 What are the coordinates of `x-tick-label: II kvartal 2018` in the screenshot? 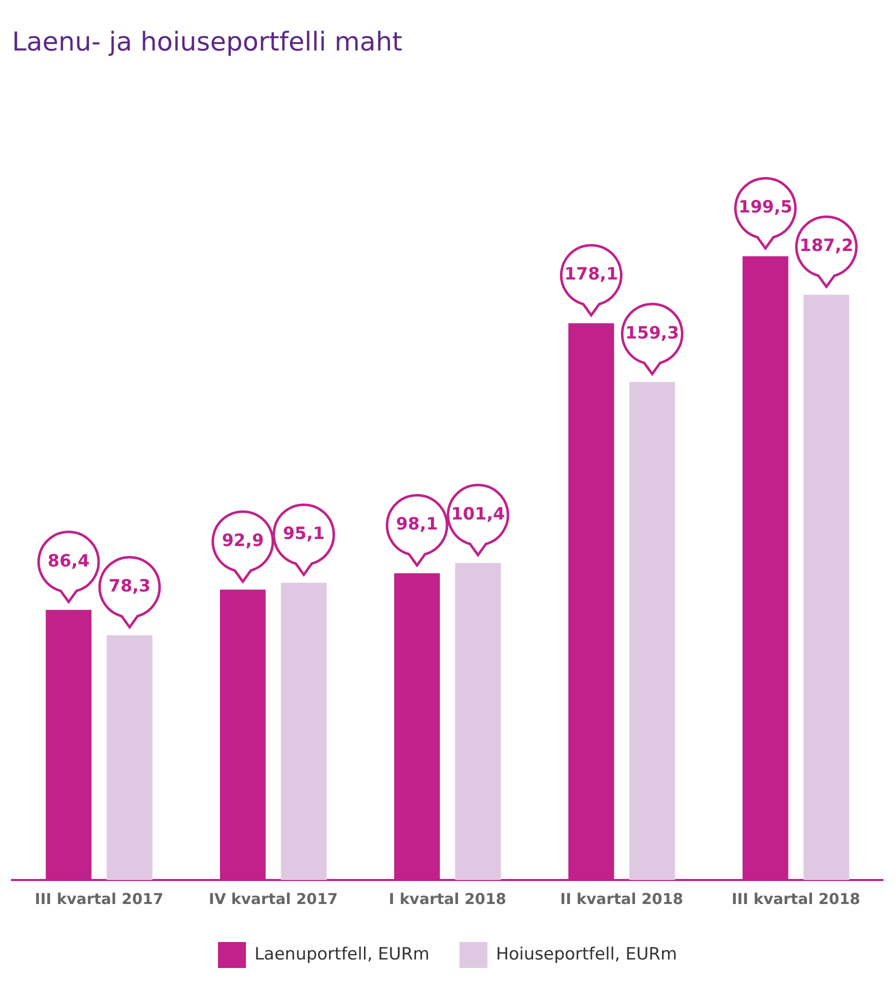 It's located at (622, 899).